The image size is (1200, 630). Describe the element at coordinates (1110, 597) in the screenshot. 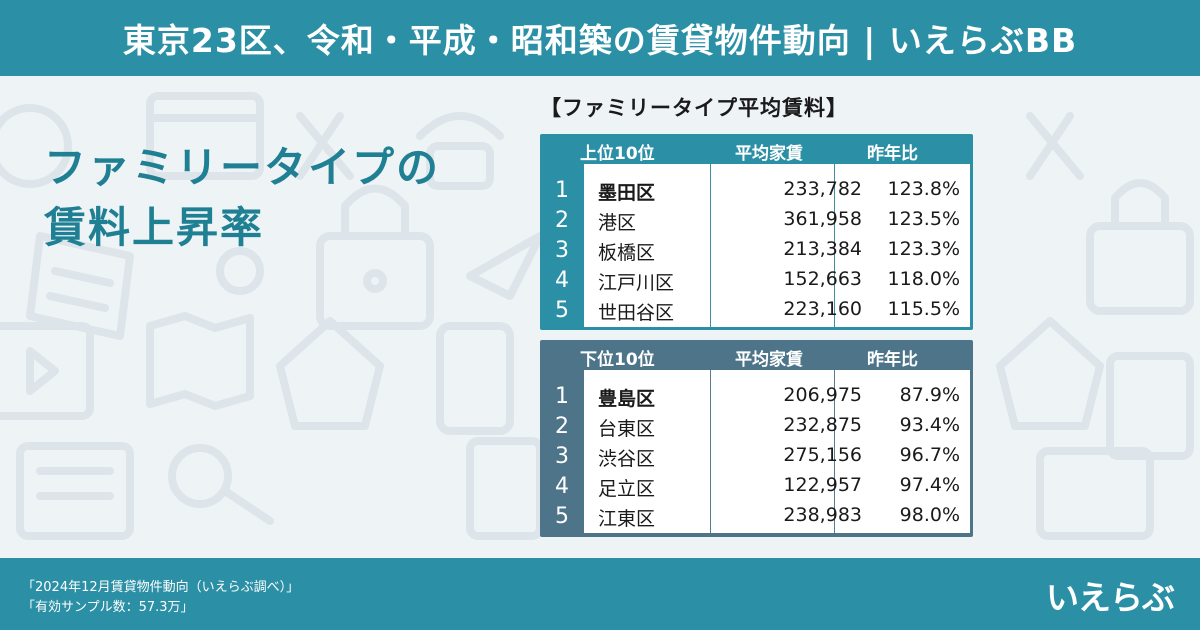

I see `ierabu-logo: いえらぶ` at that location.